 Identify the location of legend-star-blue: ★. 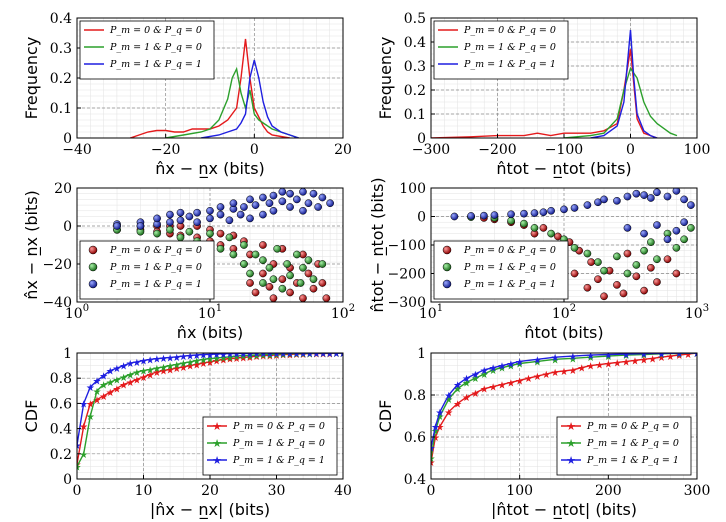
(571, 460).